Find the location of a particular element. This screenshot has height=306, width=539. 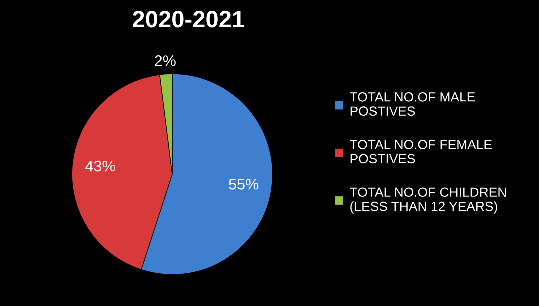

data-label: 55% is located at coordinates (244, 184).